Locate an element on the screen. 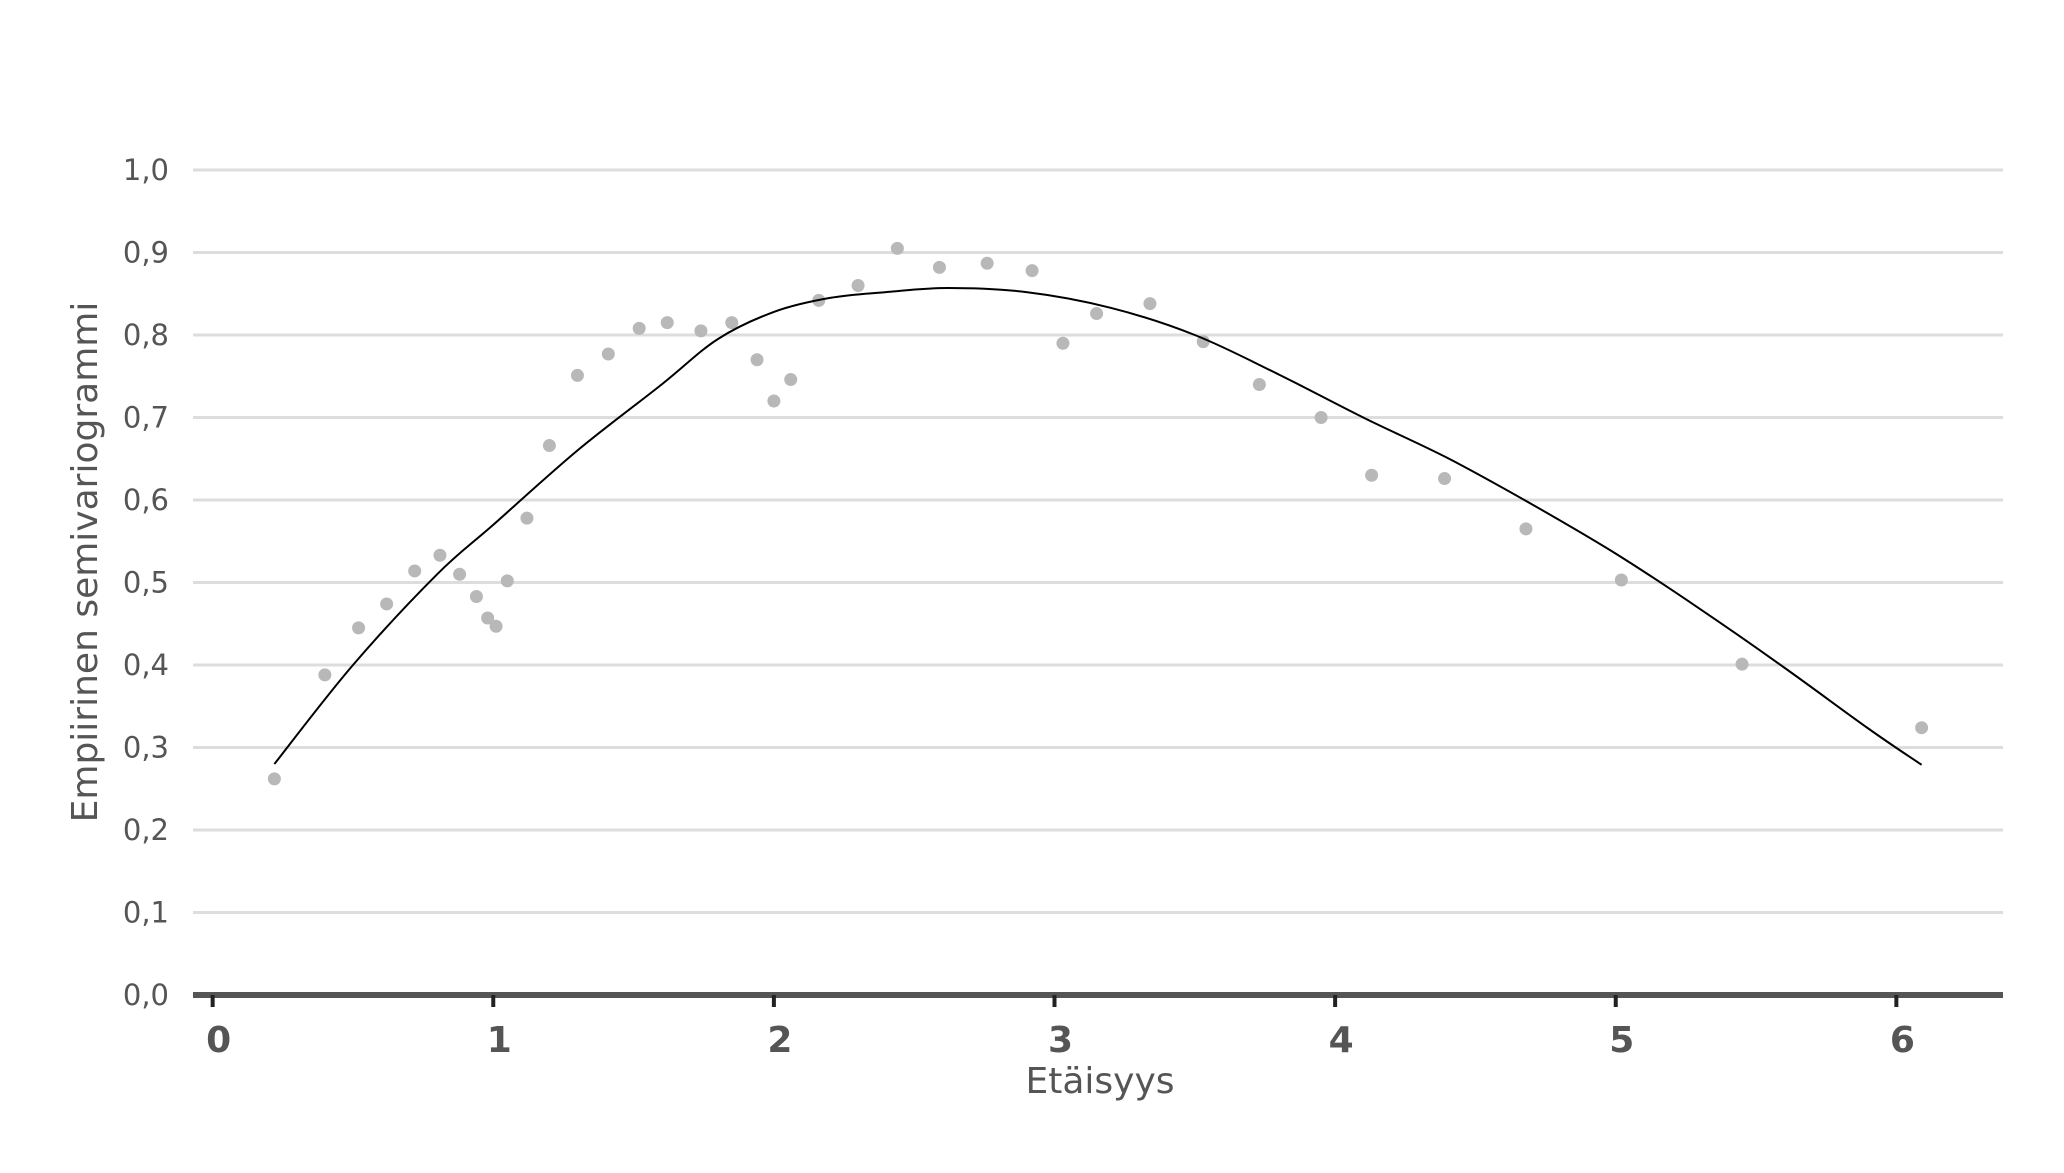 The width and height of the screenshot is (2064, 1173). x-ticks: 0 1 2 3 4 5 6 is located at coordinates (1060, 1028).